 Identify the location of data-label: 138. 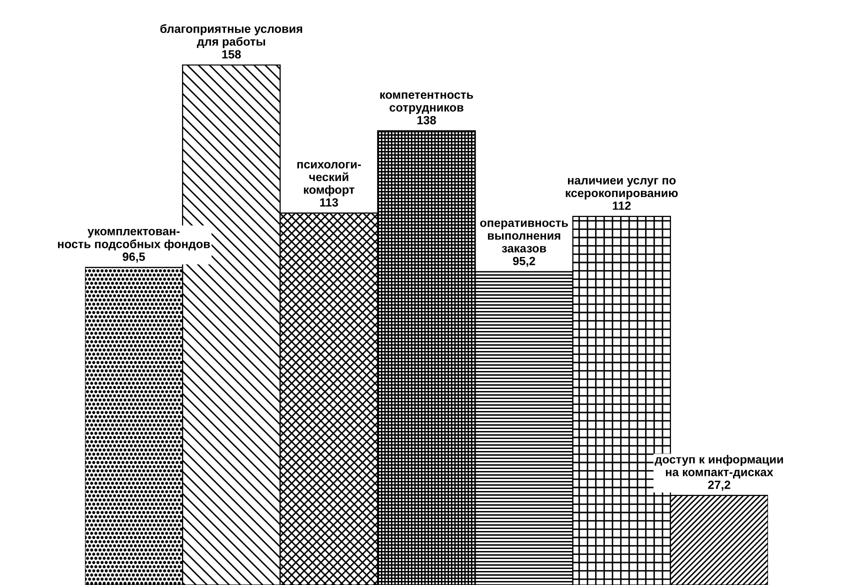
(426, 120).